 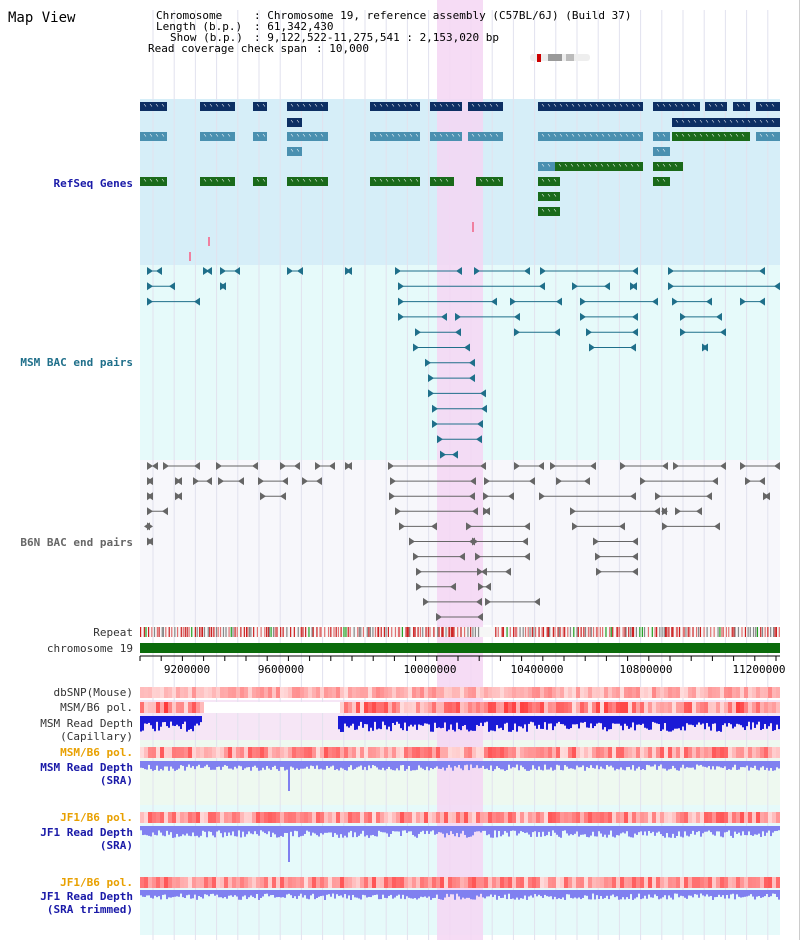 What do you see at coordinates (93, 692) in the screenshot?
I see `track-label-dbsnp: dbSNP(Mouse)` at bounding box center [93, 692].